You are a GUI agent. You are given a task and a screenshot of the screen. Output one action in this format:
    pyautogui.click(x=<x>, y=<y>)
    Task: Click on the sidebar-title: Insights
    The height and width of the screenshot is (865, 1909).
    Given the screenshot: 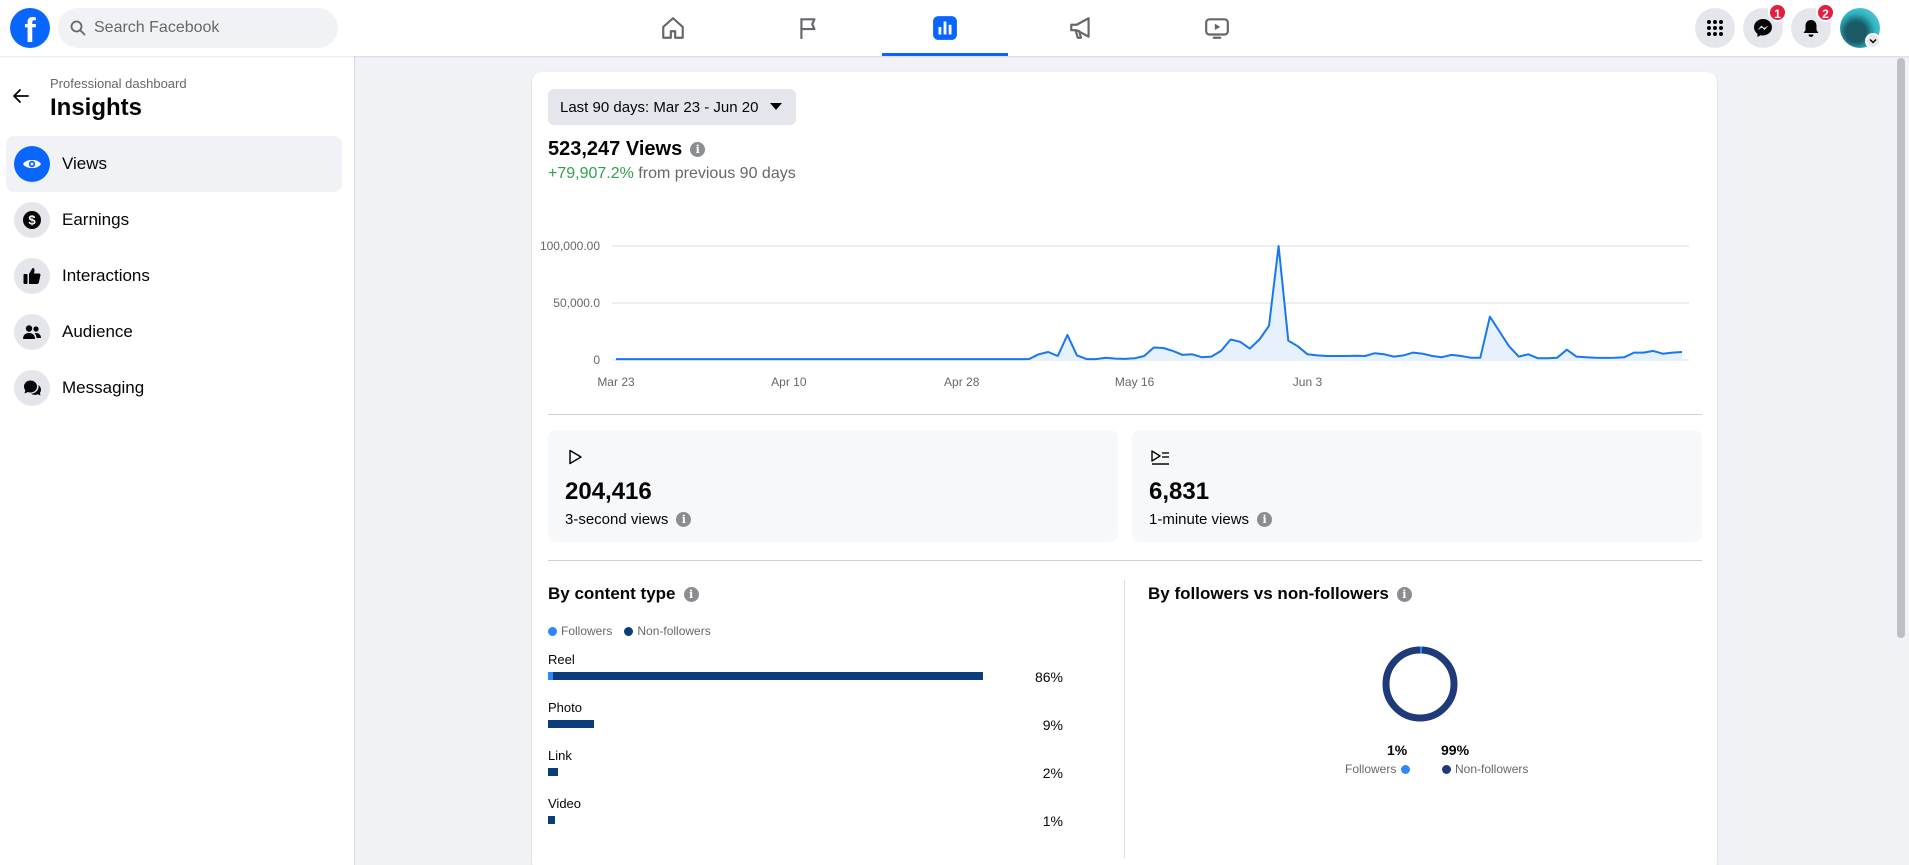 What is the action you would take?
    pyautogui.click(x=96, y=107)
    